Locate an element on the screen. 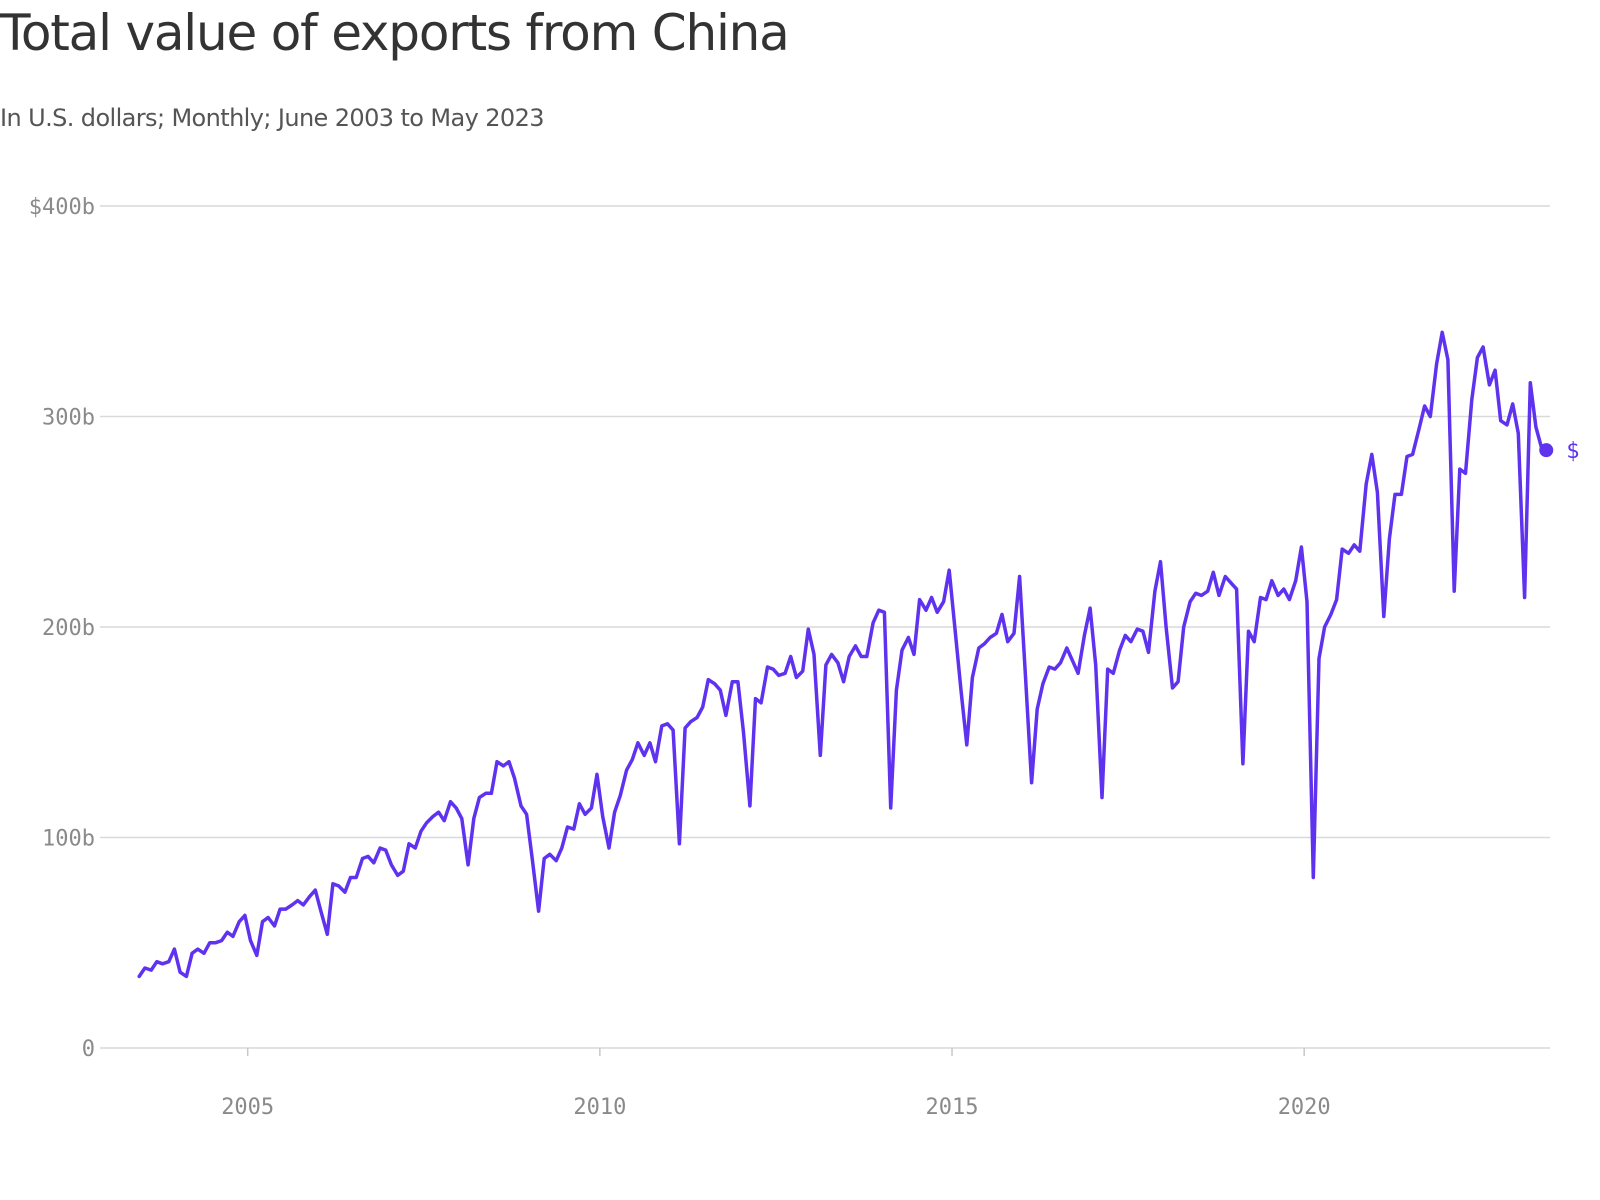  y-tick-label: 200b is located at coordinates (68, 628).